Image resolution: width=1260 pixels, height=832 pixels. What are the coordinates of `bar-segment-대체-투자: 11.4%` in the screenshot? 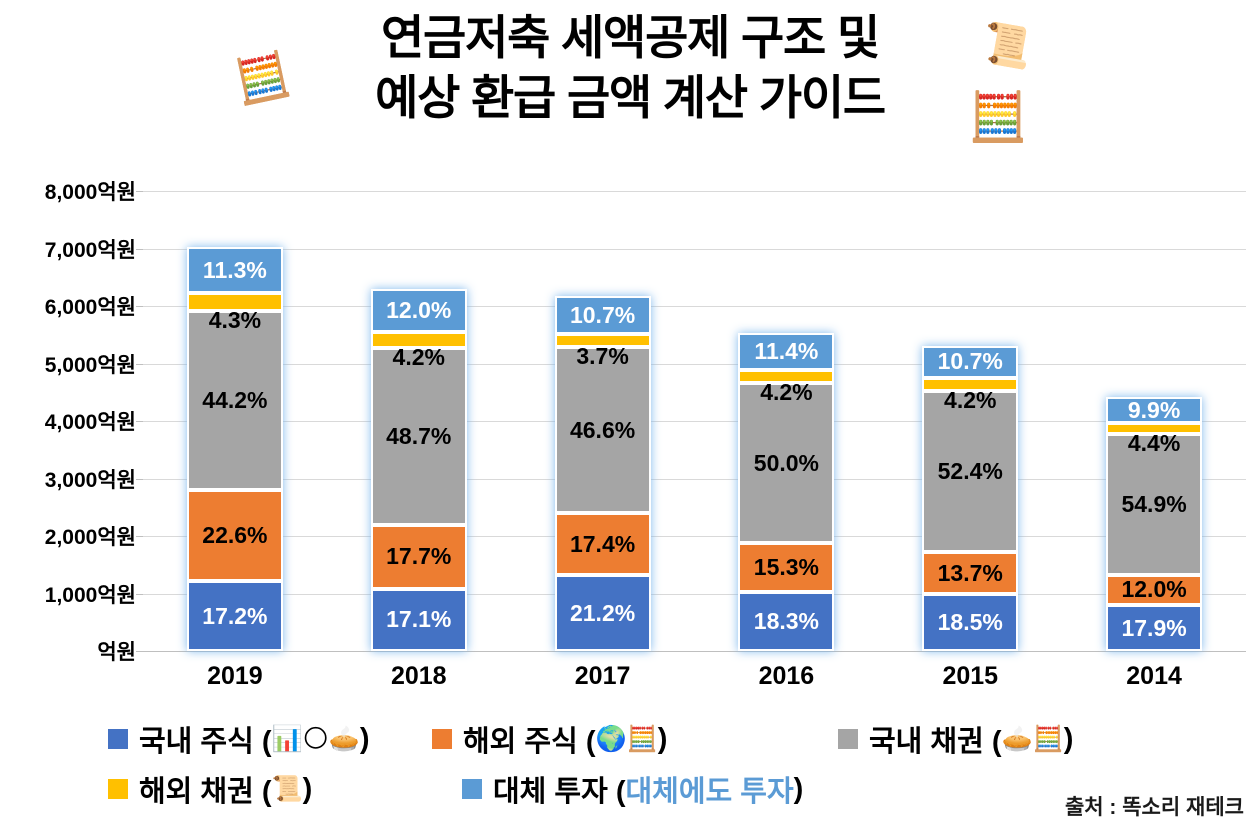 It's located at (786, 351).